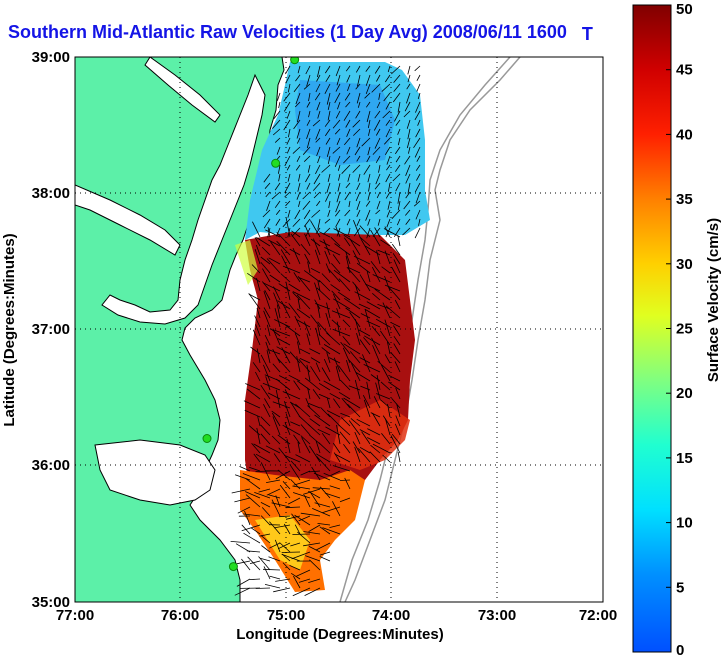  I want to click on station-marker, so click(276, 163).